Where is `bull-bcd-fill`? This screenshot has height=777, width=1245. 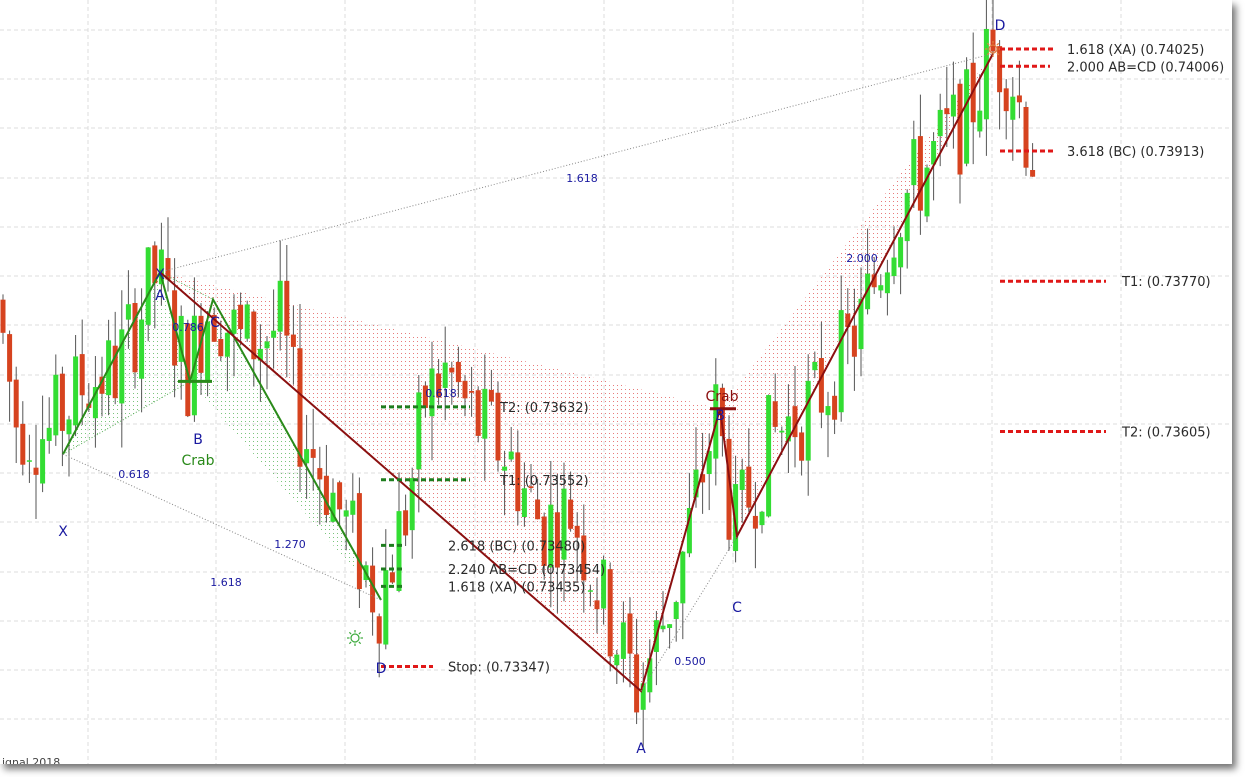
bull-bcd-fill is located at coordinates (285, 449).